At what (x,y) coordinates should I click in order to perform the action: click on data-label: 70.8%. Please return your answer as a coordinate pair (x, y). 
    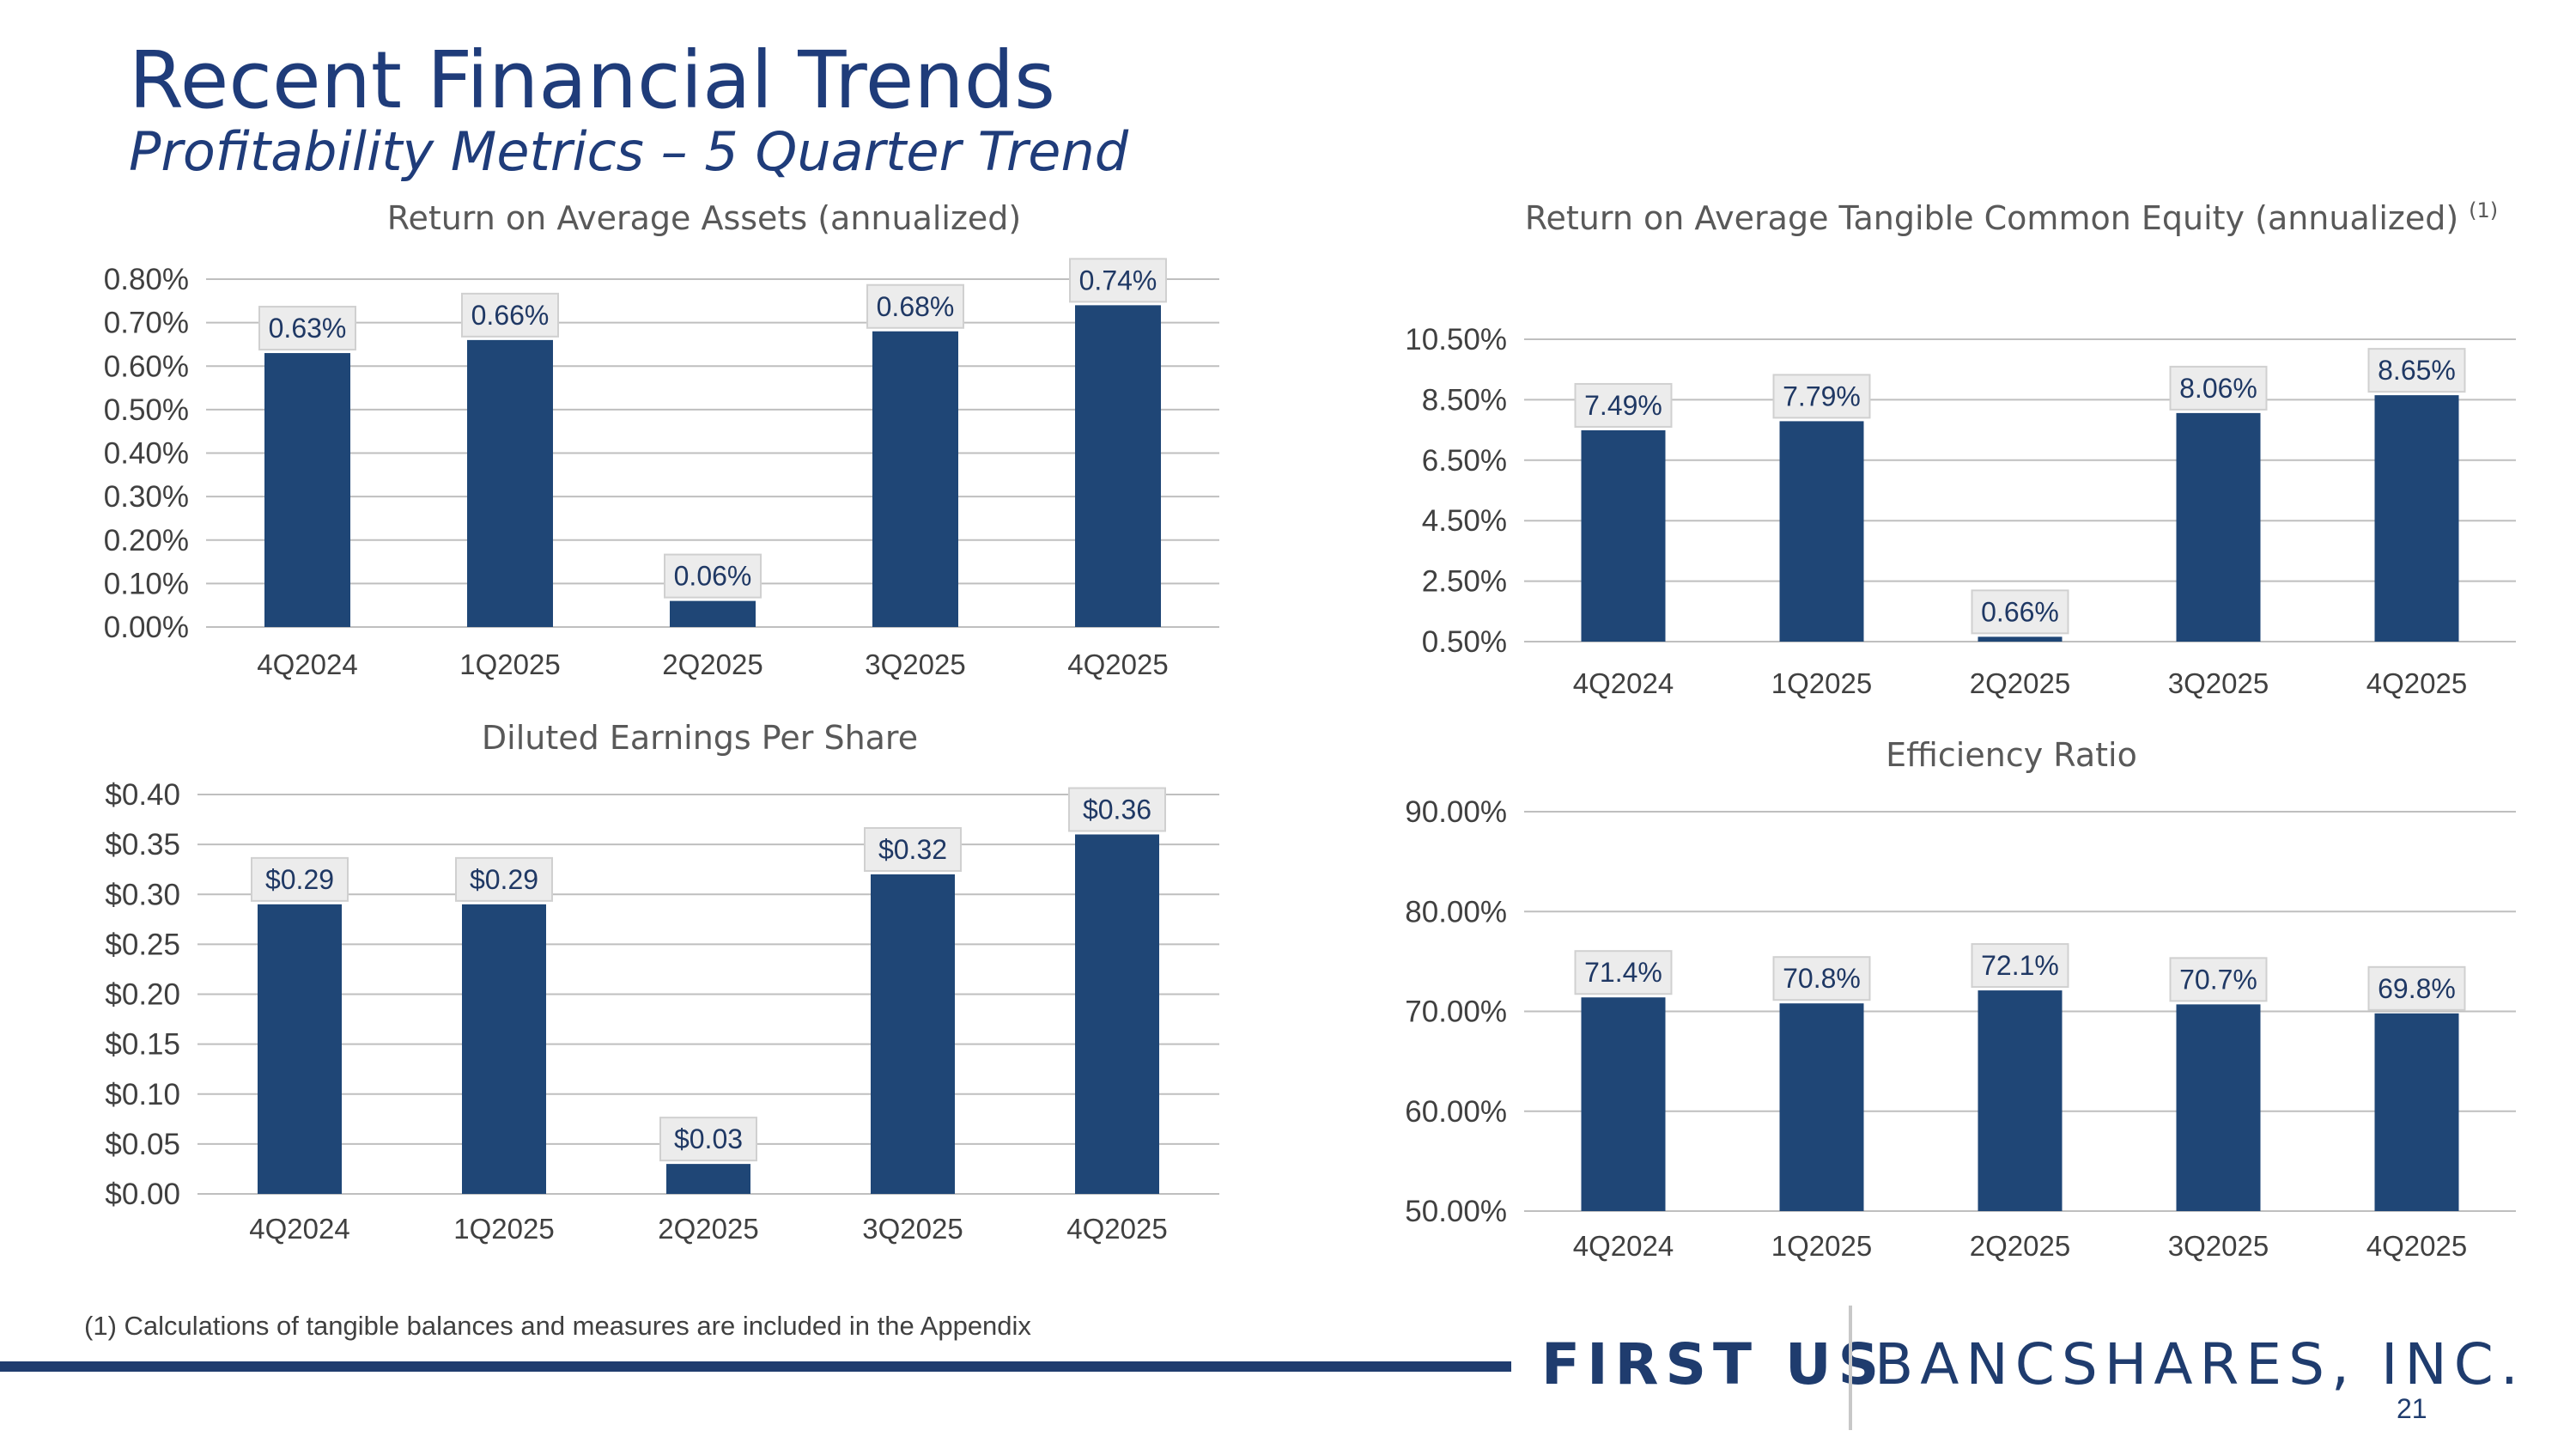
    Looking at the image, I should click on (1822, 978).